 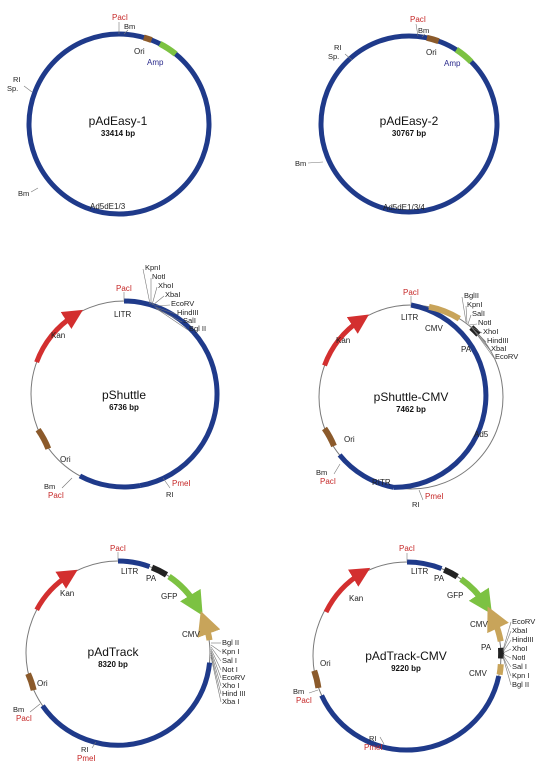 I want to click on pa-label-2: PA, so click(x=486, y=647).